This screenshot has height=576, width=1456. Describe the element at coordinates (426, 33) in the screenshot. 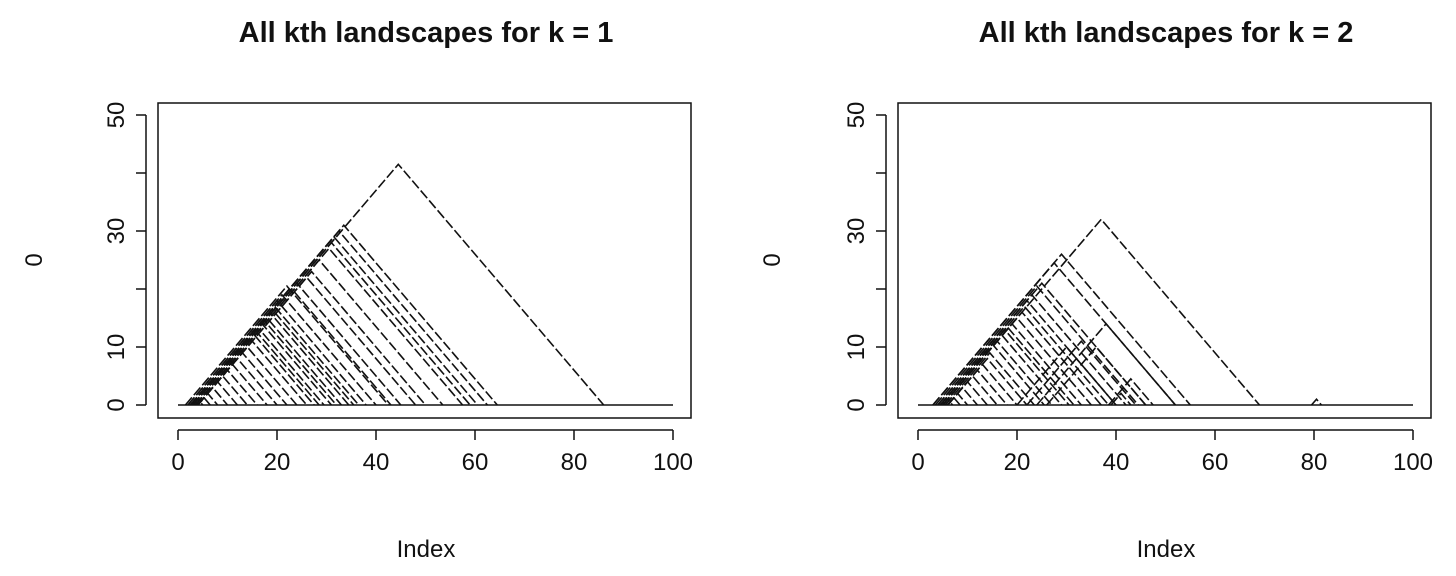

I see `chart-title: All kth landscapes for k = 1` at that location.